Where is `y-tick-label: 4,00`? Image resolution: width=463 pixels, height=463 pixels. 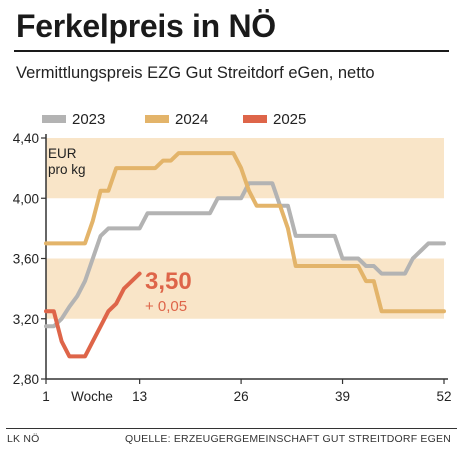
y-tick-label: 4,00 is located at coordinates (26, 198).